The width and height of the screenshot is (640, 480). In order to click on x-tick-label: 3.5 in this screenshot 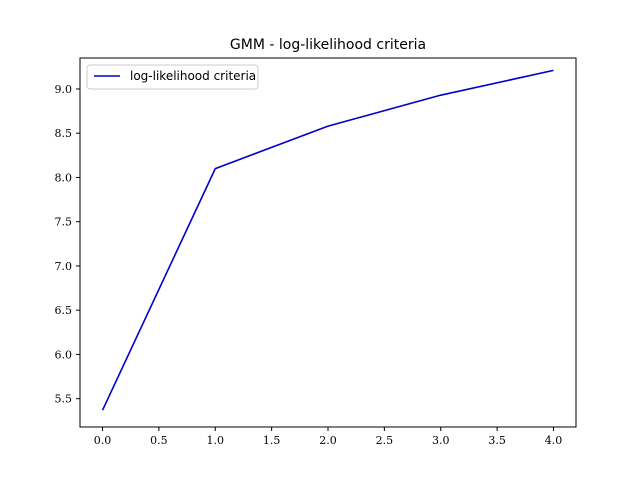, I will do `click(497, 440)`.